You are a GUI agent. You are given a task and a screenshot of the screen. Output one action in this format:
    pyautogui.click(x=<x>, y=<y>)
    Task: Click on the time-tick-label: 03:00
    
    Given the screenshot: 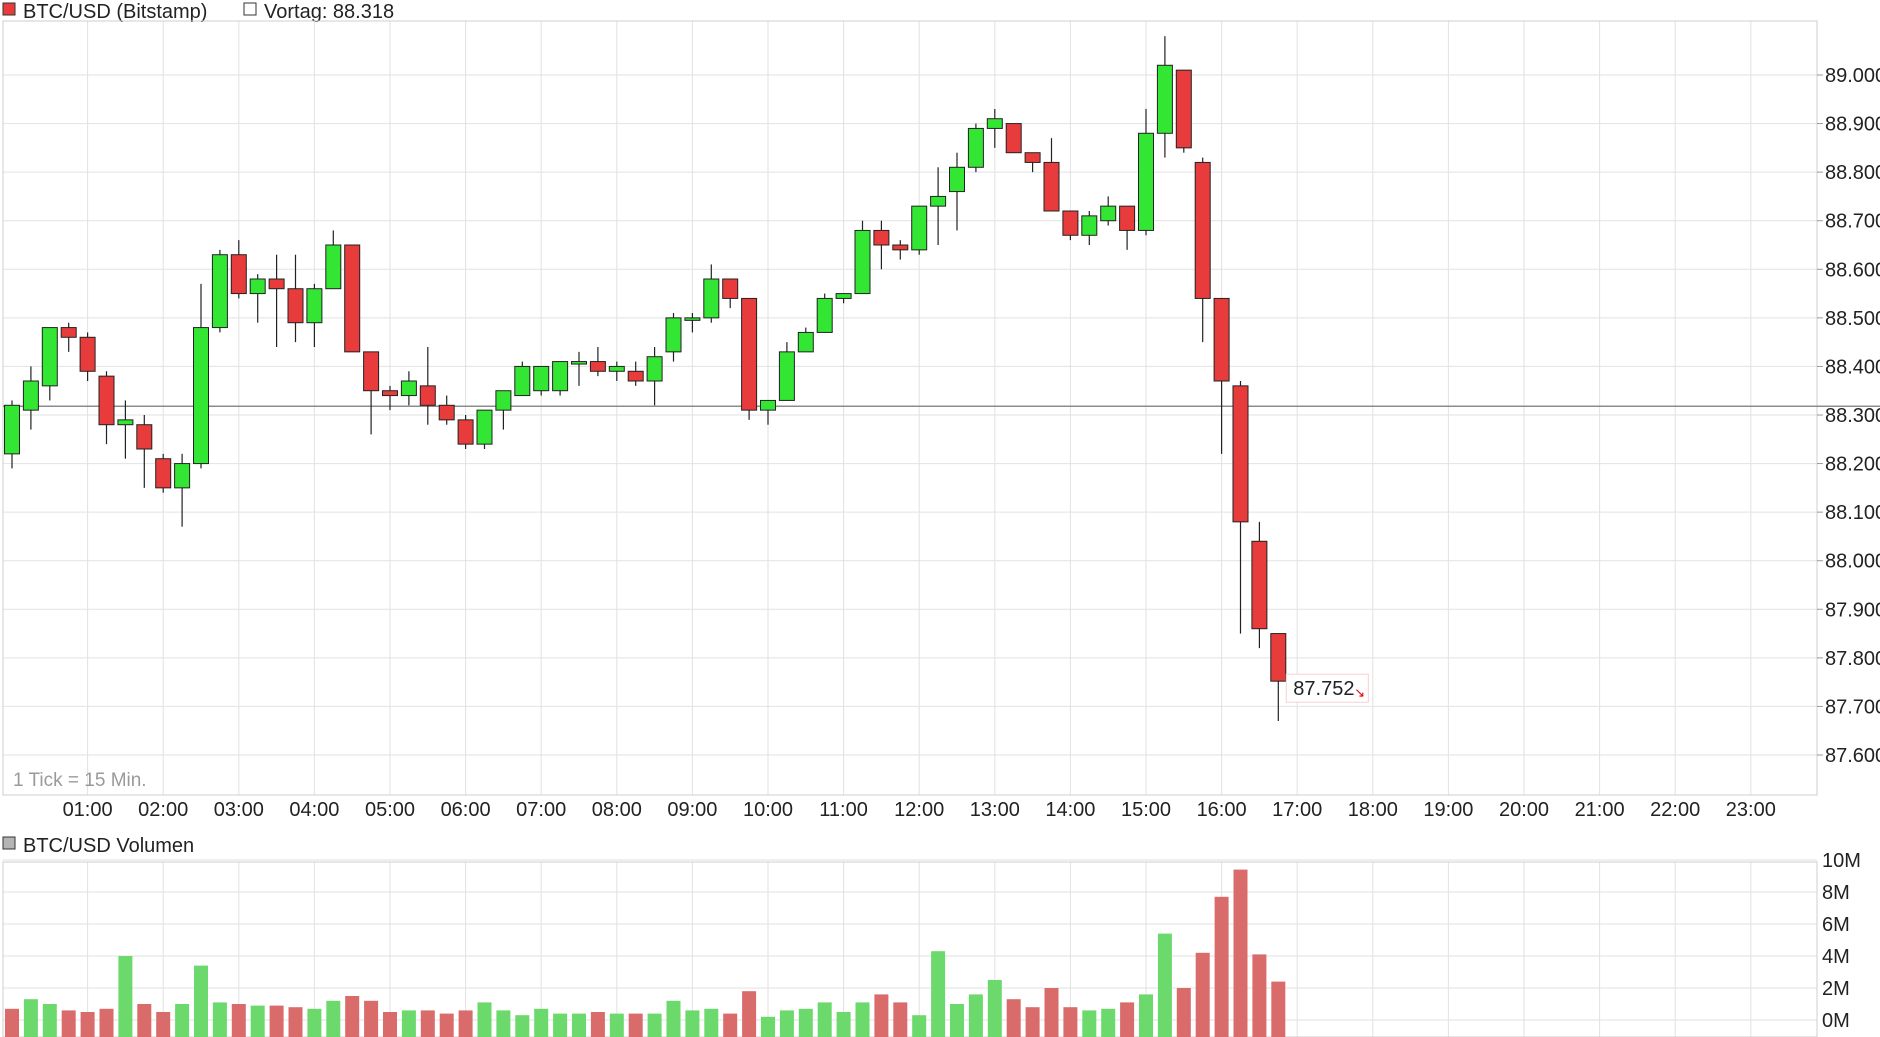 What is the action you would take?
    pyautogui.click(x=239, y=810)
    